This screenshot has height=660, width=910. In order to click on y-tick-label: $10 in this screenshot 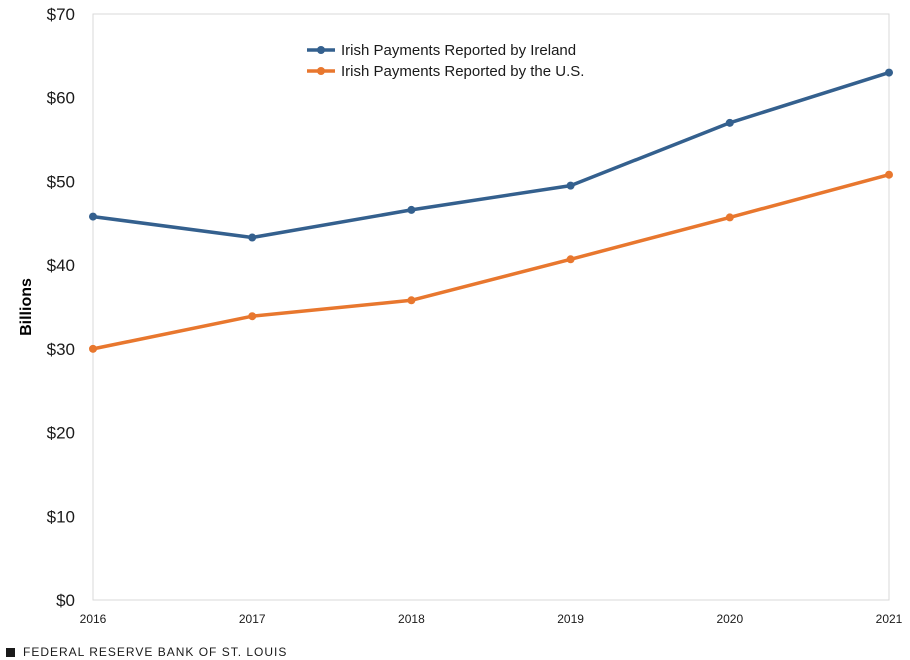, I will do `click(61, 516)`.